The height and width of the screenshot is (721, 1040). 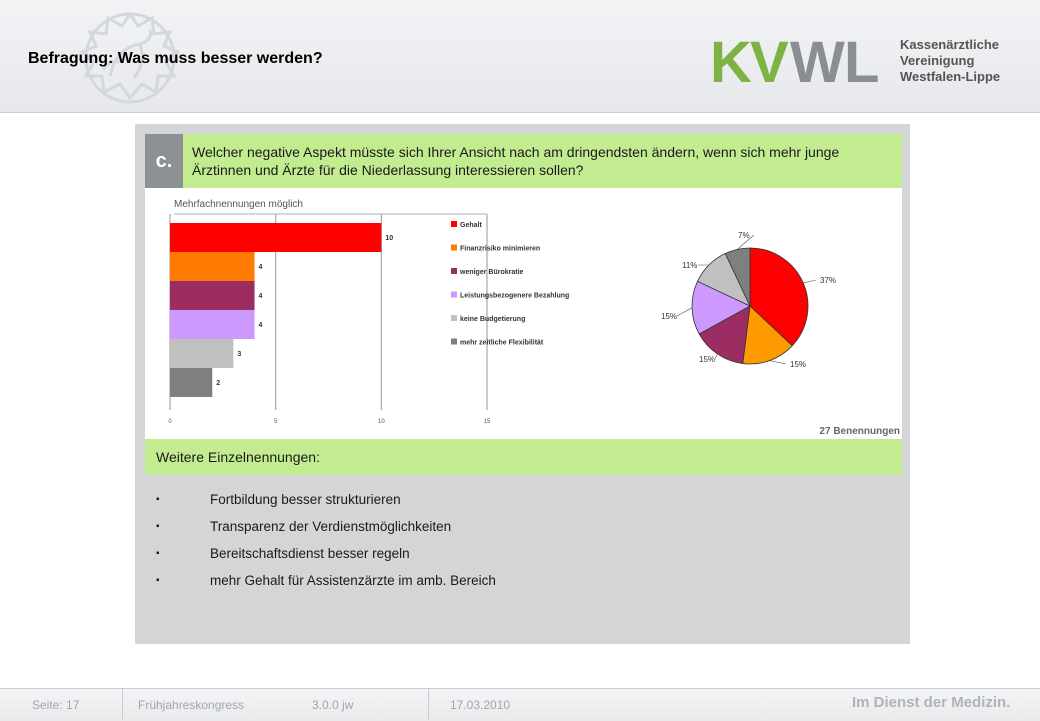 I want to click on footer-date: 17.03.2010, so click(x=480, y=705).